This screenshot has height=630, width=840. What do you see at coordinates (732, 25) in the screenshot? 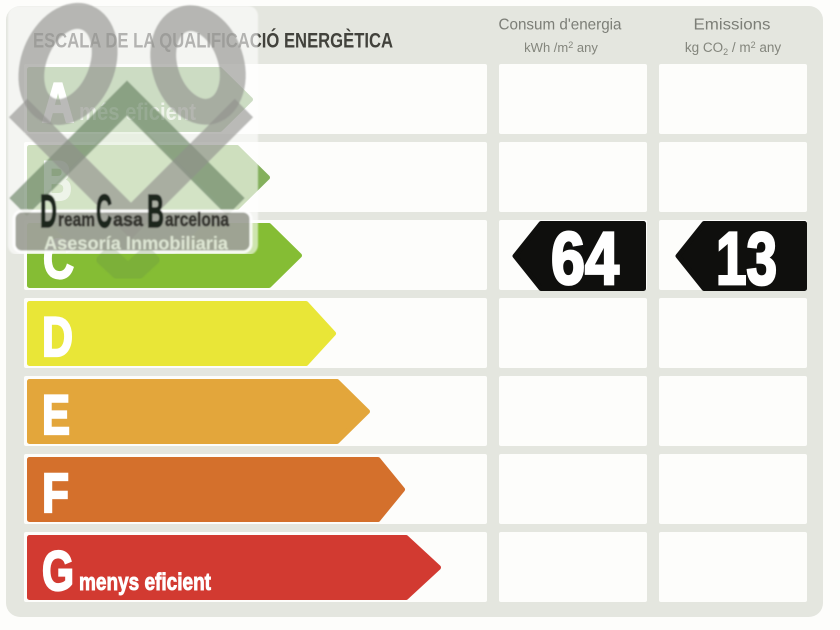
I see `svg-text: Emissions` at bounding box center [732, 25].